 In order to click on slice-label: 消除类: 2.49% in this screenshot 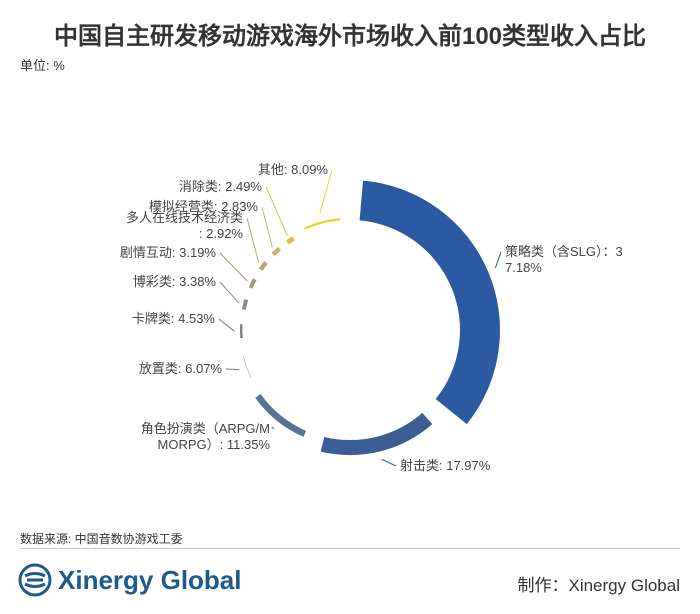, I will do `click(221, 186)`.